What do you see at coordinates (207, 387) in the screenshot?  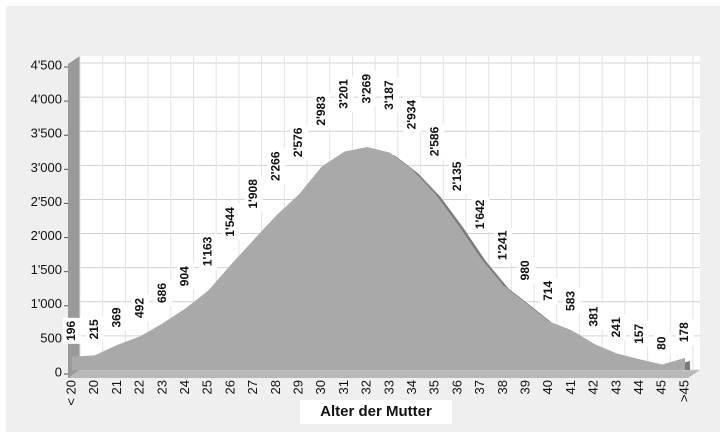 I see `x-tick-label: 25` at bounding box center [207, 387].